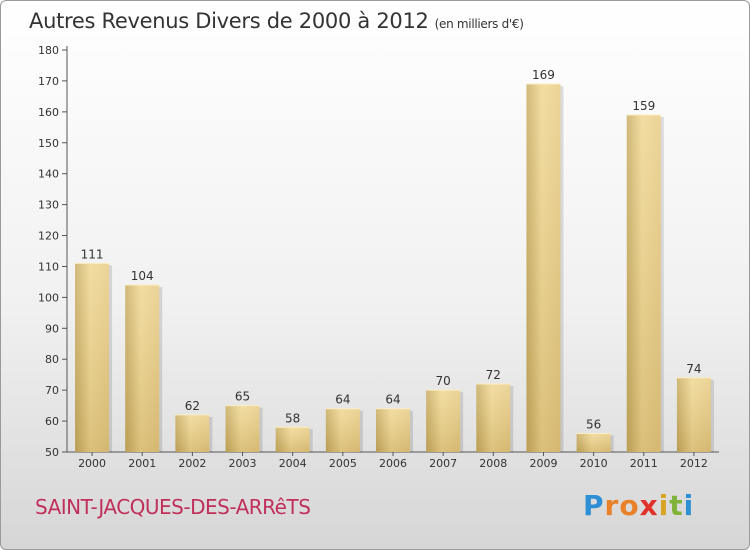 This screenshot has width=750, height=550. I want to click on logo-letter: x, so click(649, 505).